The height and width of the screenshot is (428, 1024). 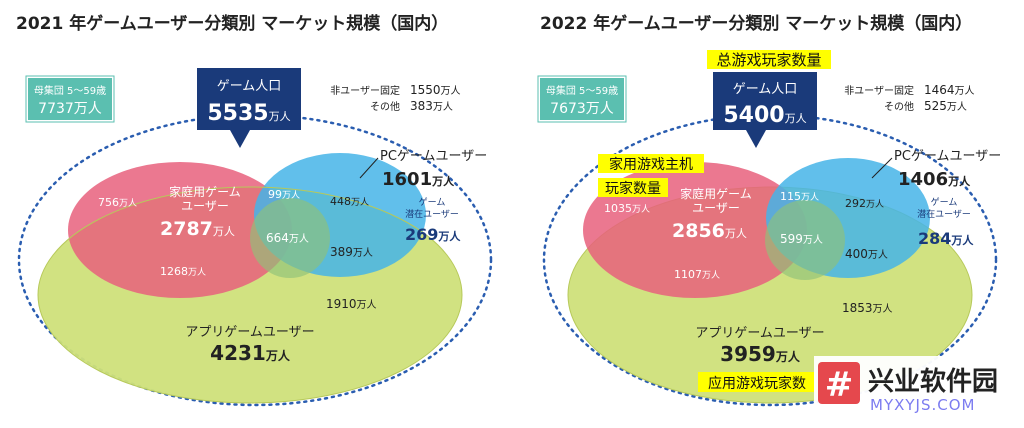 What do you see at coordinates (341, 304) in the screenshot?
I see `region-app-only: 1910` at bounding box center [341, 304].